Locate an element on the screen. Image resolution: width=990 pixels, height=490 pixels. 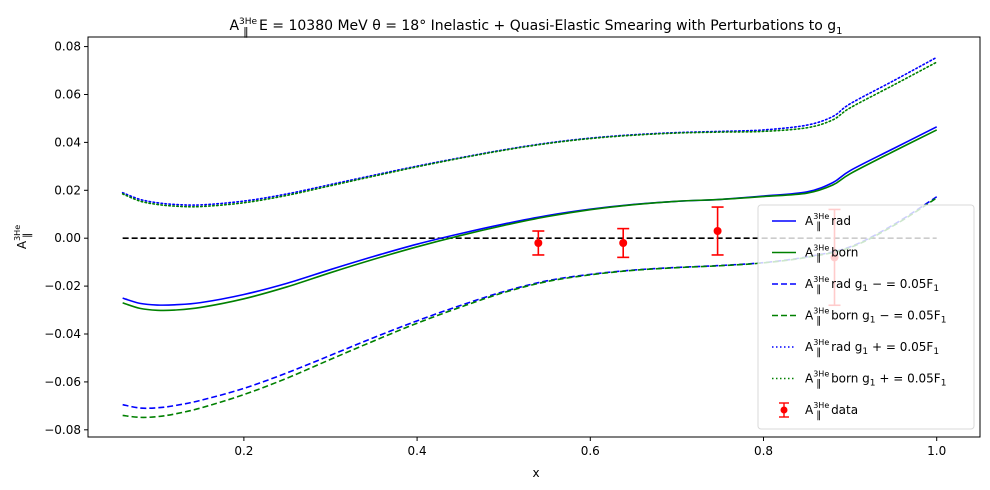
legend-label: A3He ‖ data is located at coordinates (831, 411).